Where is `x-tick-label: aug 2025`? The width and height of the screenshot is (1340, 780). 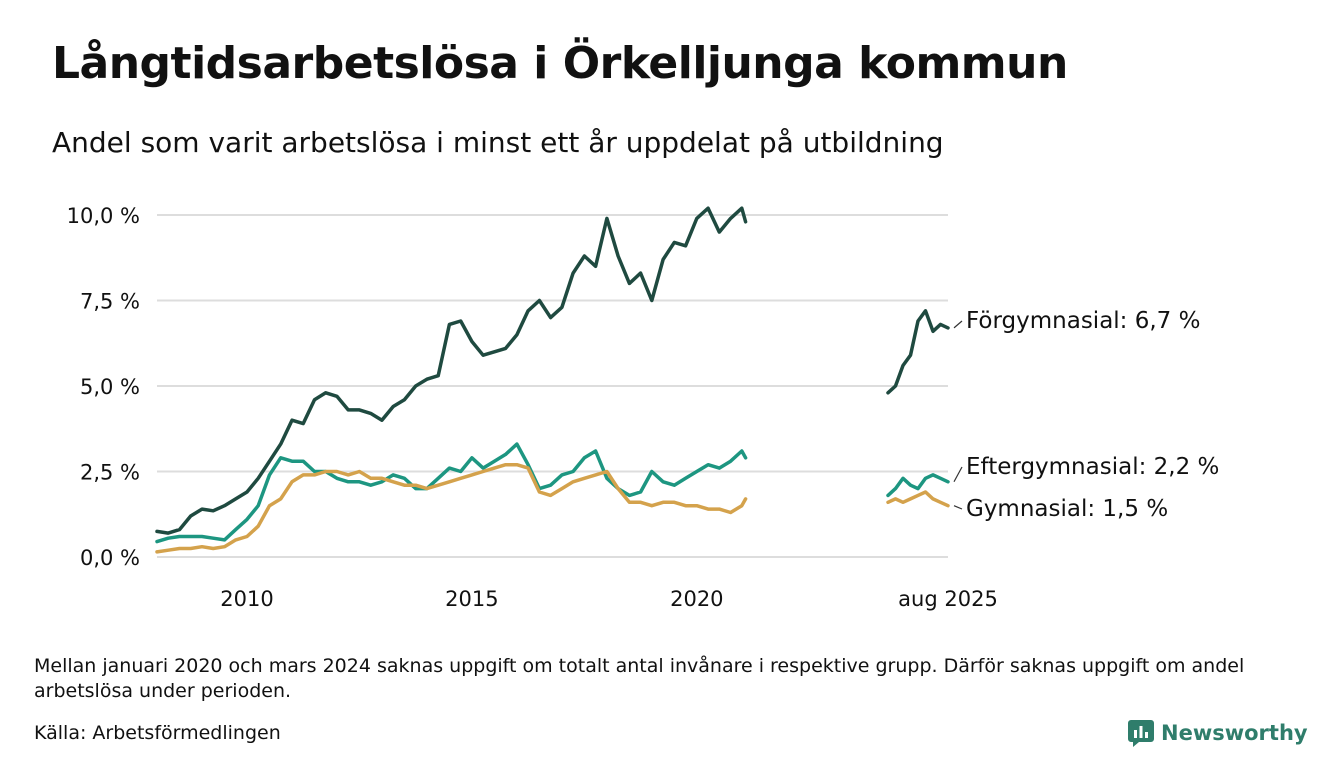
x-tick-label: aug 2025 is located at coordinates (948, 599).